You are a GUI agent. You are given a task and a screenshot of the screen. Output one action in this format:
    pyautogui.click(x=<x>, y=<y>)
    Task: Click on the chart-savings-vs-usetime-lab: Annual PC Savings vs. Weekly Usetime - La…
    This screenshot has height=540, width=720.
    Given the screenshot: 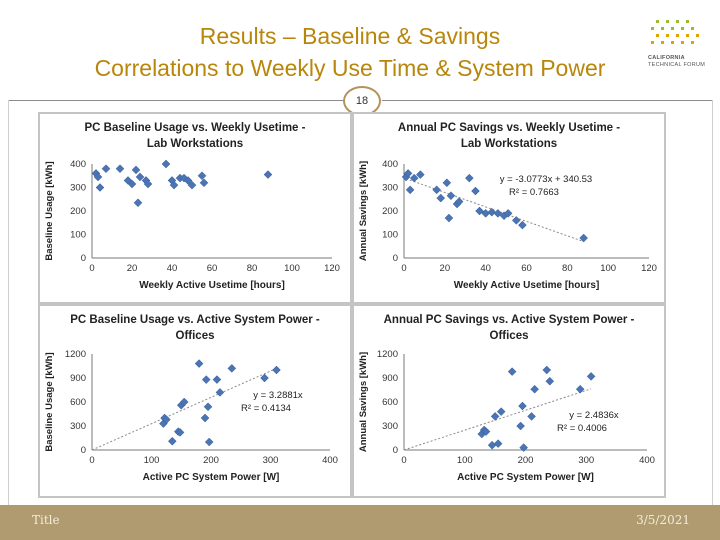 What is the action you would take?
    pyautogui.click(x=509, y=208)
    